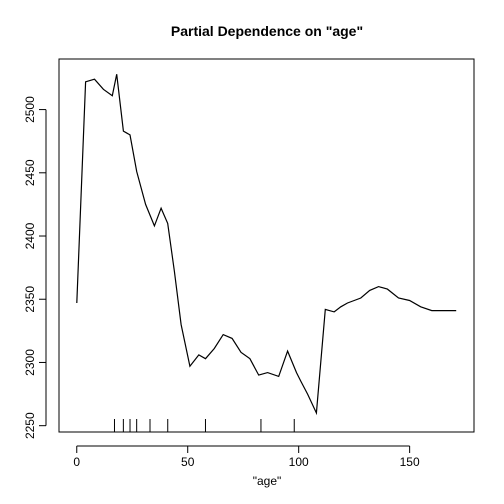 This screenshot has width=504, height=504. I want to click on y-tick-label: 2350, so click(30, 299).